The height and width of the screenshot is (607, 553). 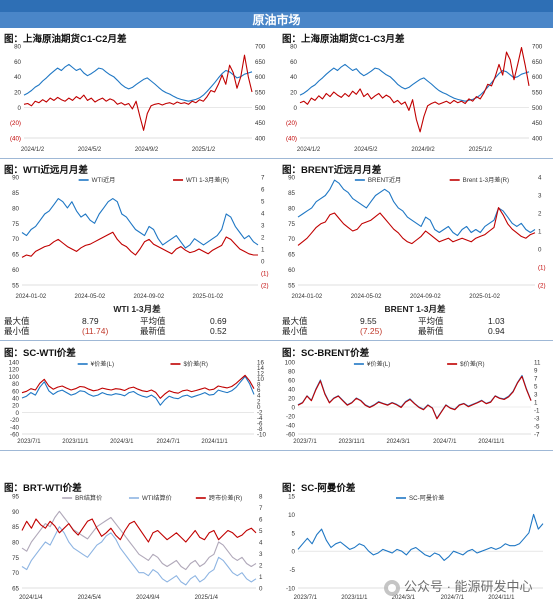 I want to click on y-tick-label: 95, so click(x=15, y=497).